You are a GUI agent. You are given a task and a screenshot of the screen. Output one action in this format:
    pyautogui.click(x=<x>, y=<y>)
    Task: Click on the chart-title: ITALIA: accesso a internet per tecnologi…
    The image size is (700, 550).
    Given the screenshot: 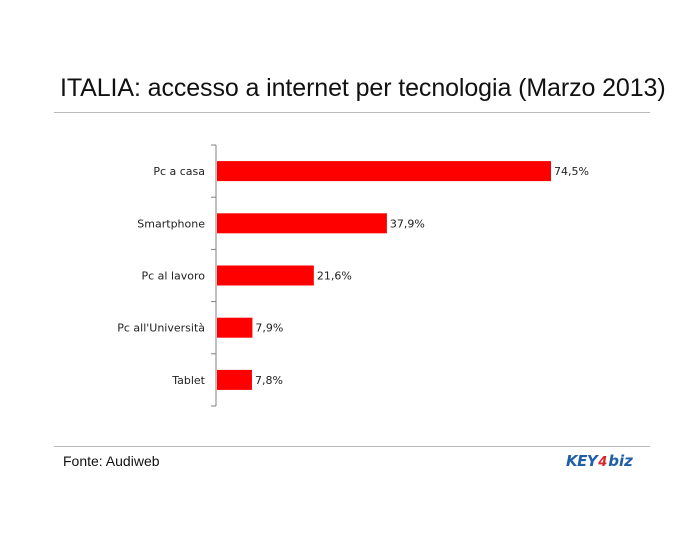 What is the action you would take?
    pyautogui.click(x=363, y=88)
    